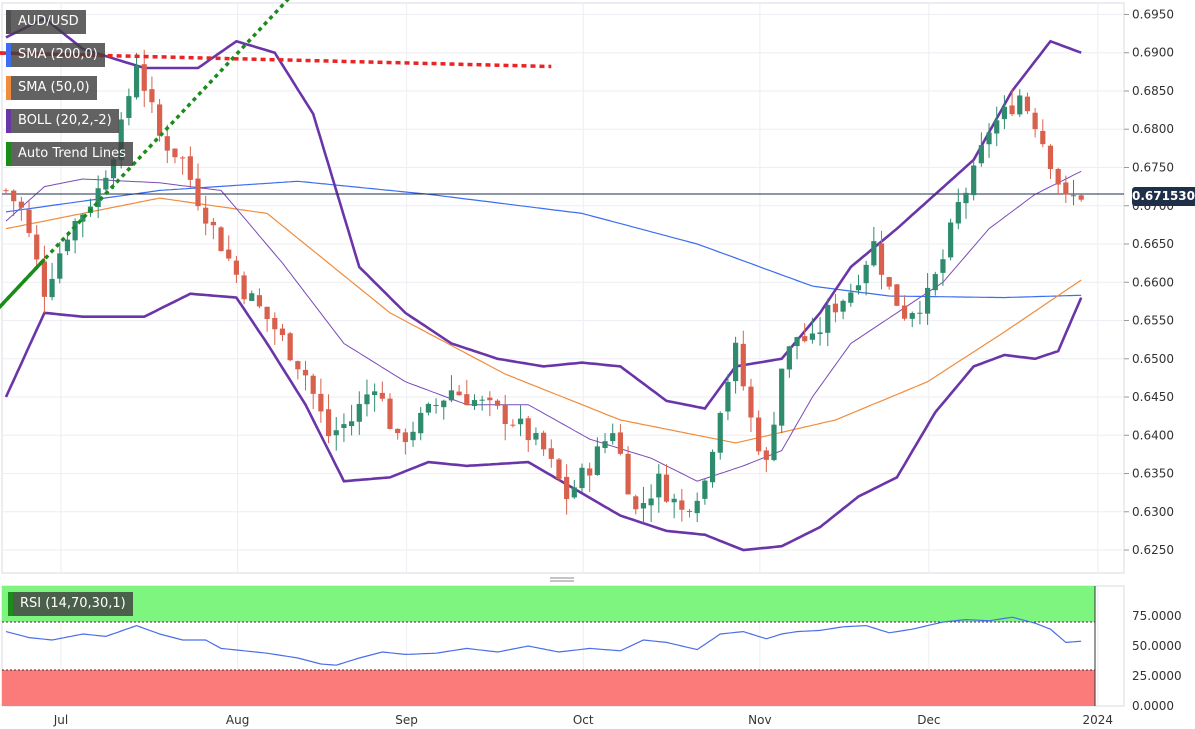  I want to click on legend-item-sma50: SMA (50,0), so click(69, 88).